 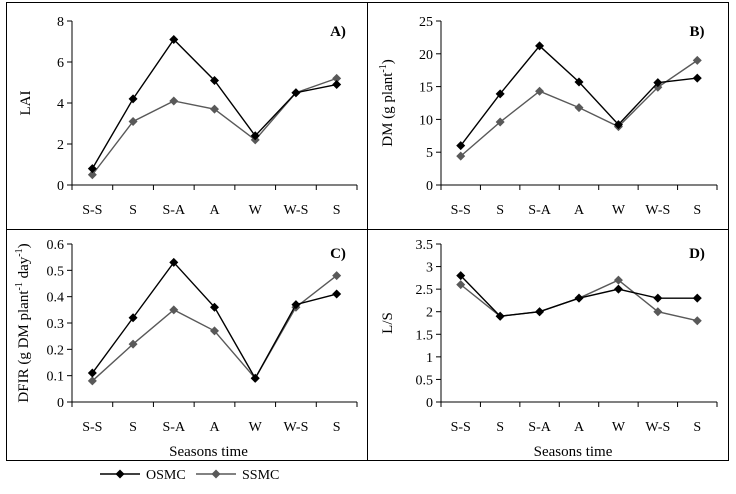 I want to click on y-tick-label: 20, so click(x=426, y=55).